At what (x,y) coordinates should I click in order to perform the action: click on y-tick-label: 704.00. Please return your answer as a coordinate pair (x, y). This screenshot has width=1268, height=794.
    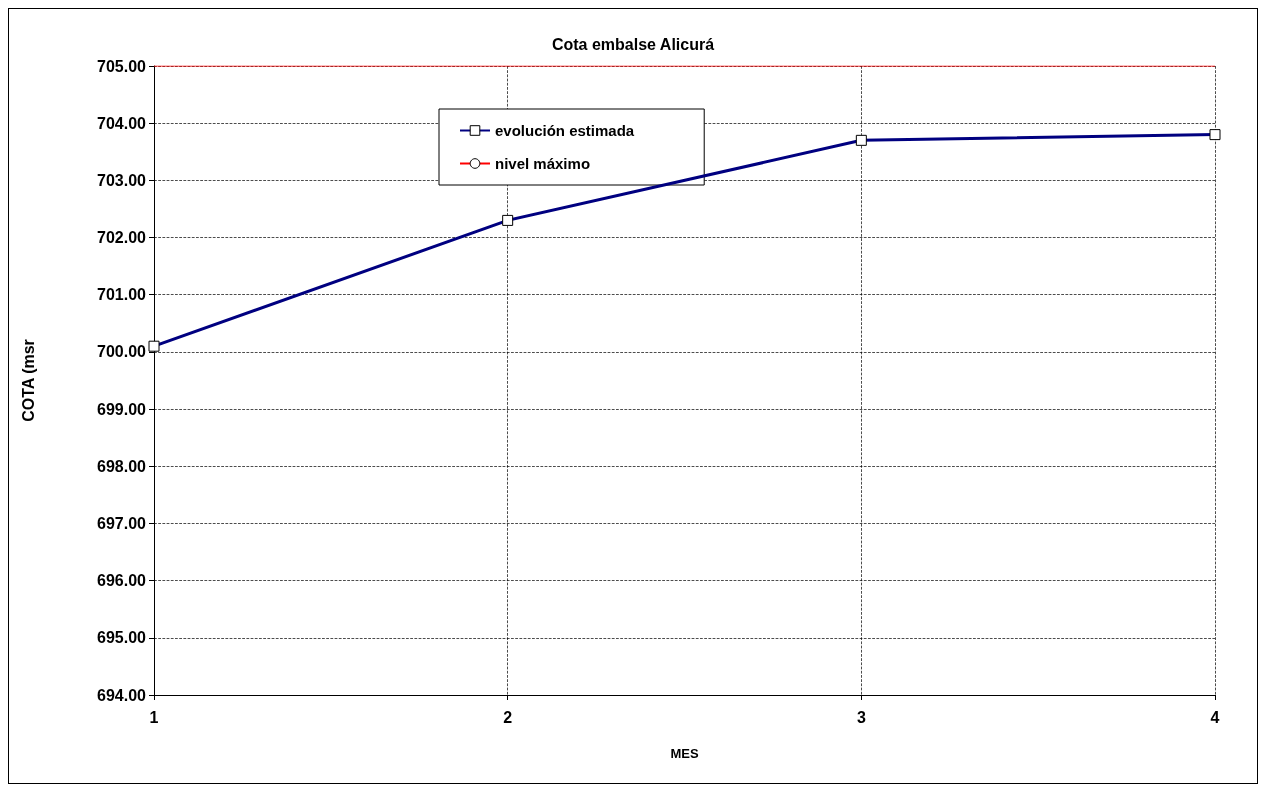
    Looking at the image, I should click on (122, 123).